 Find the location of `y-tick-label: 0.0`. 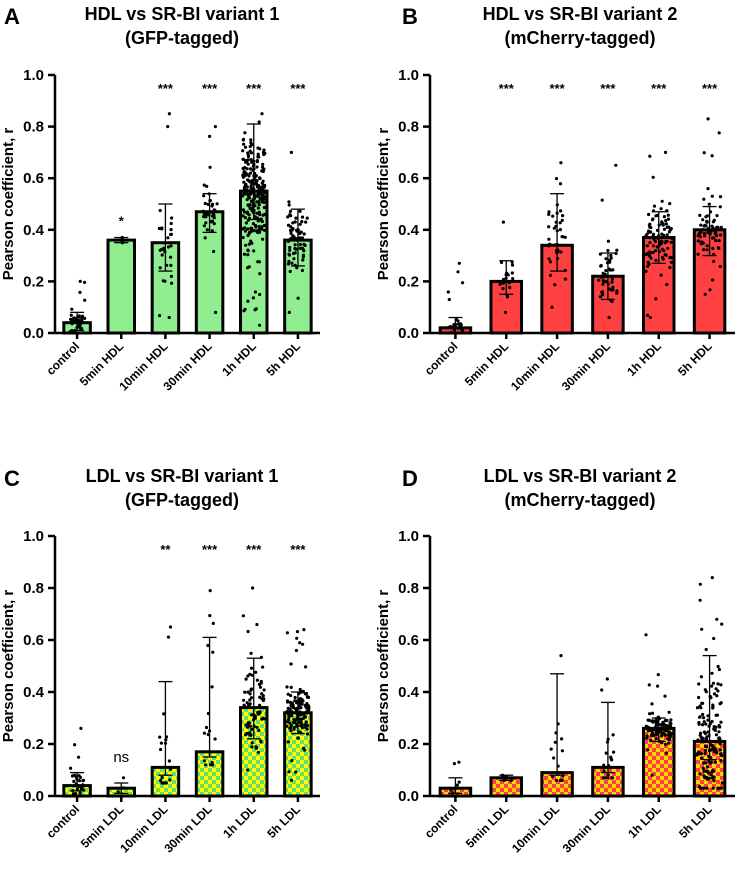

y-tick-label: 0.0 is located at coordinates (33, 796).